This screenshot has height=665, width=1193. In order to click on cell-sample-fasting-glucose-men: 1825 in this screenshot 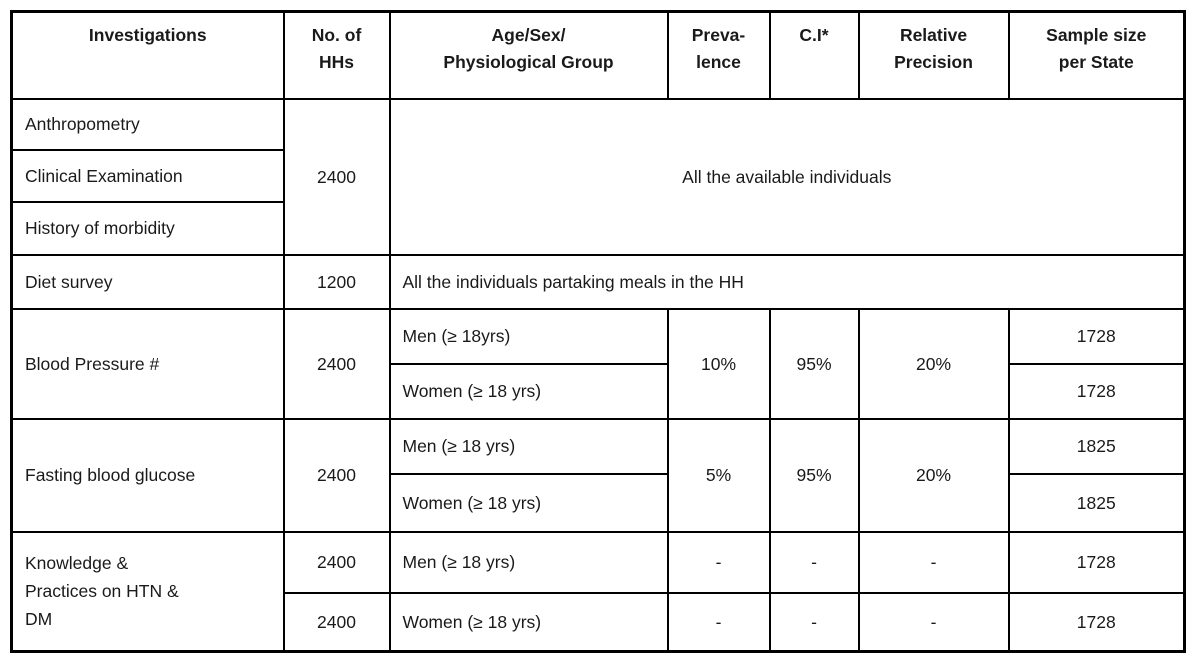, I will do `click(1096, 446)`.